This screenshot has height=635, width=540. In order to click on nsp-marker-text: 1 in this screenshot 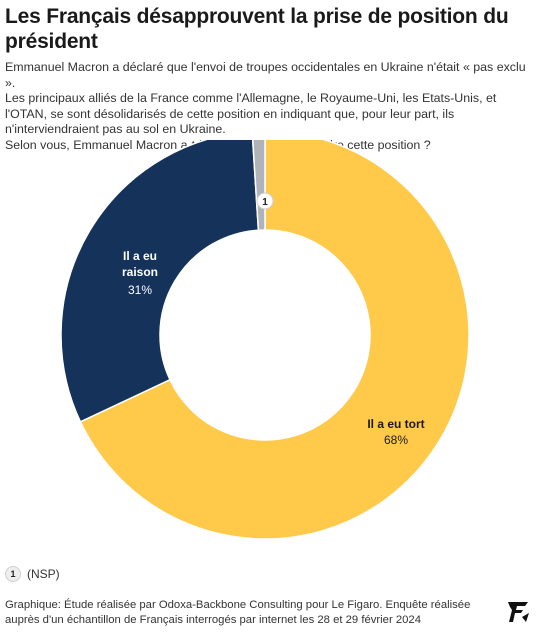, I will do `click(265, 202)`.